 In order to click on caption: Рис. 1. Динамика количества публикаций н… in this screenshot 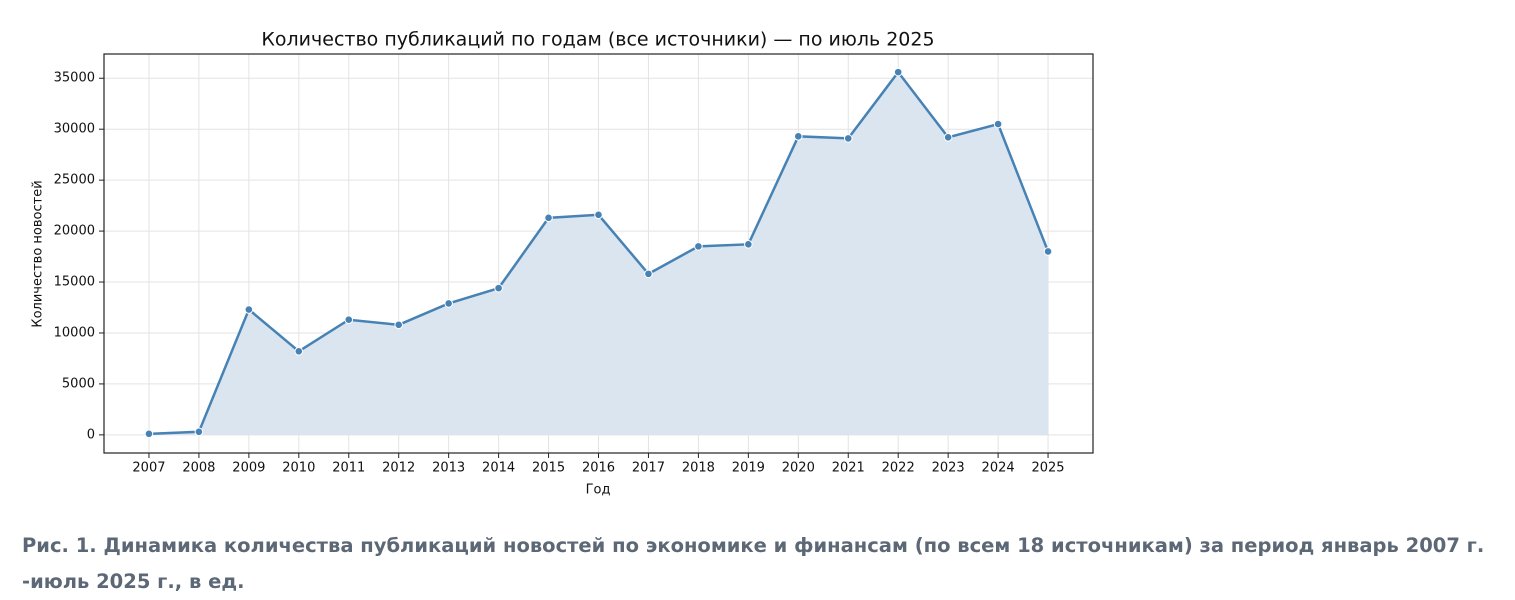, I will do `click(753, 563)`.